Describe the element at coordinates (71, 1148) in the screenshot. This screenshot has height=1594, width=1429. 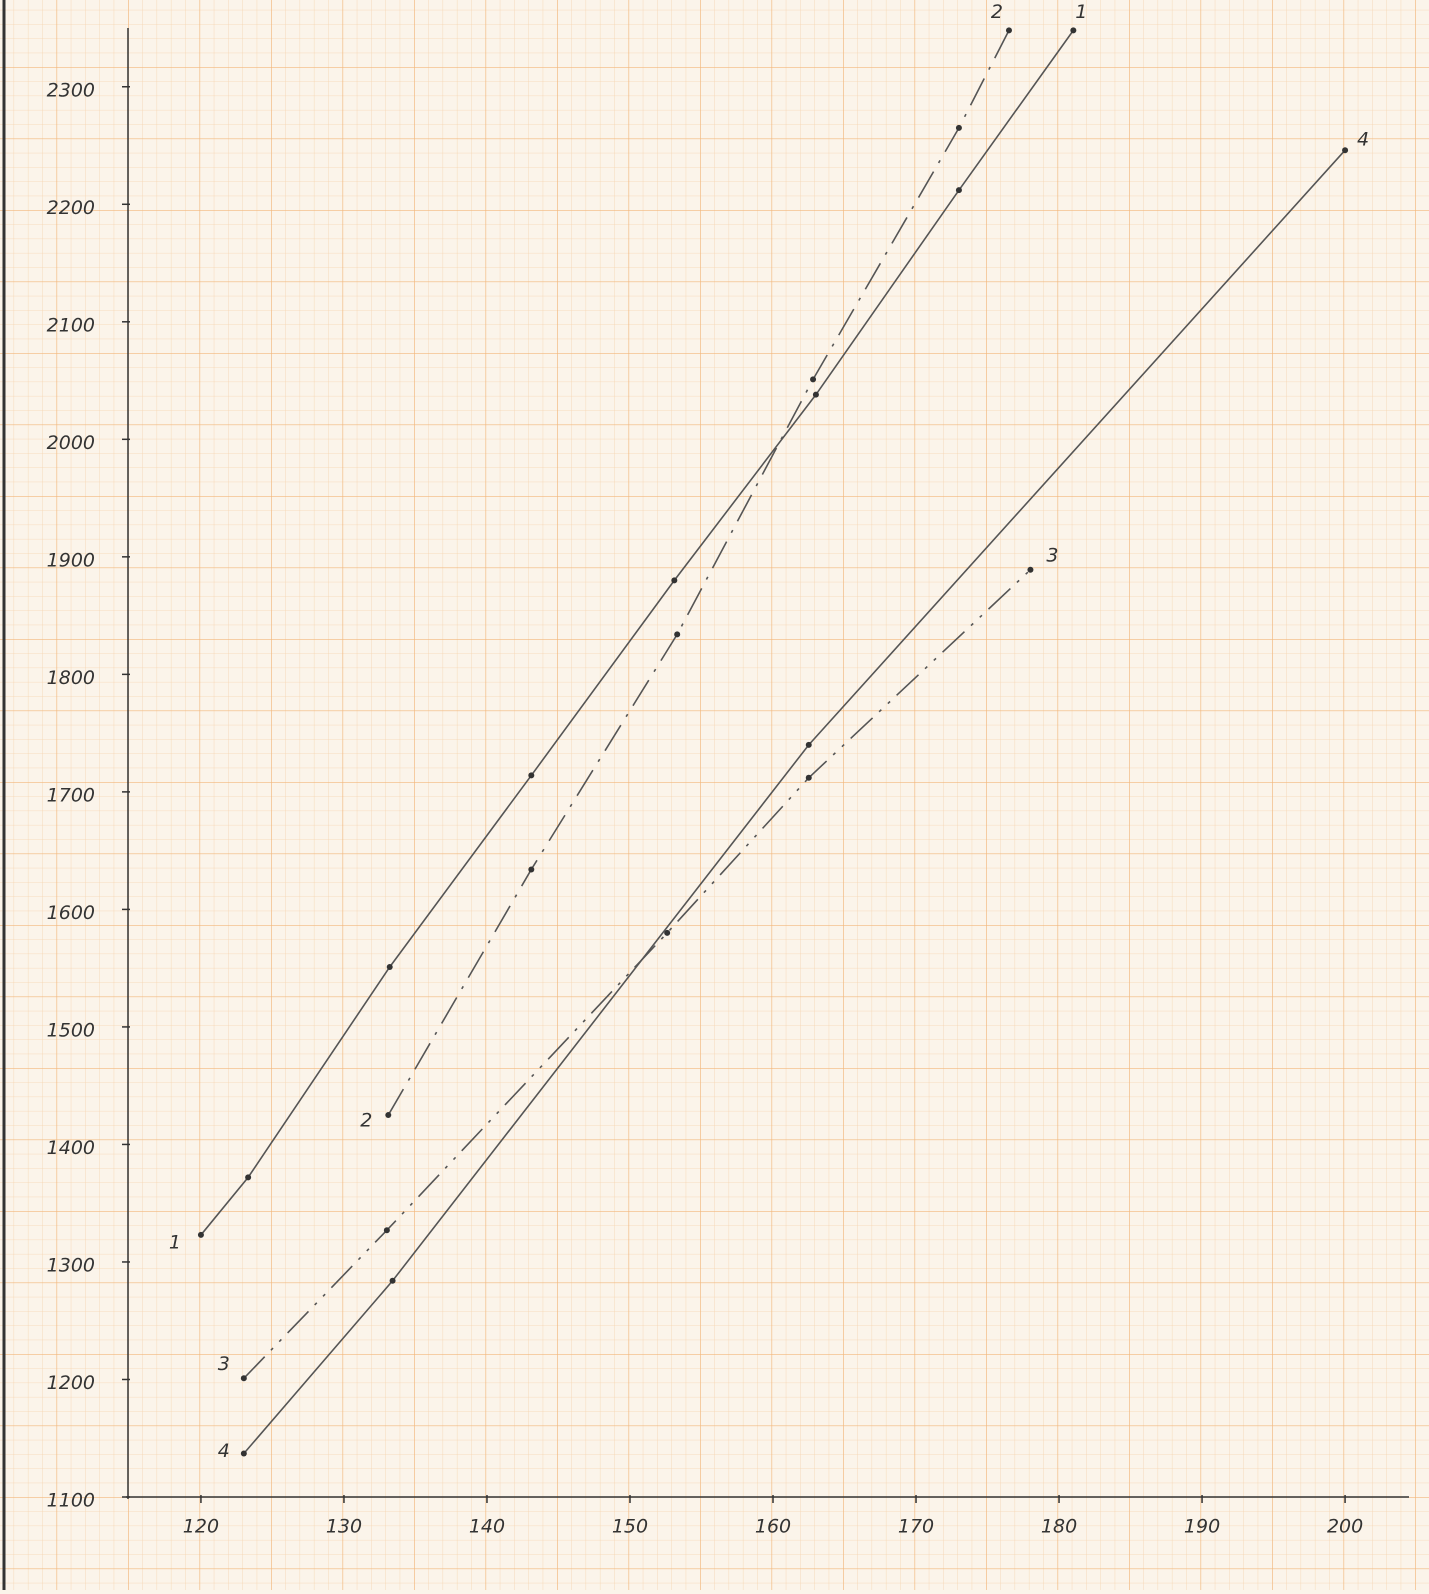
I see `y-tick-label: 1400` at that location.